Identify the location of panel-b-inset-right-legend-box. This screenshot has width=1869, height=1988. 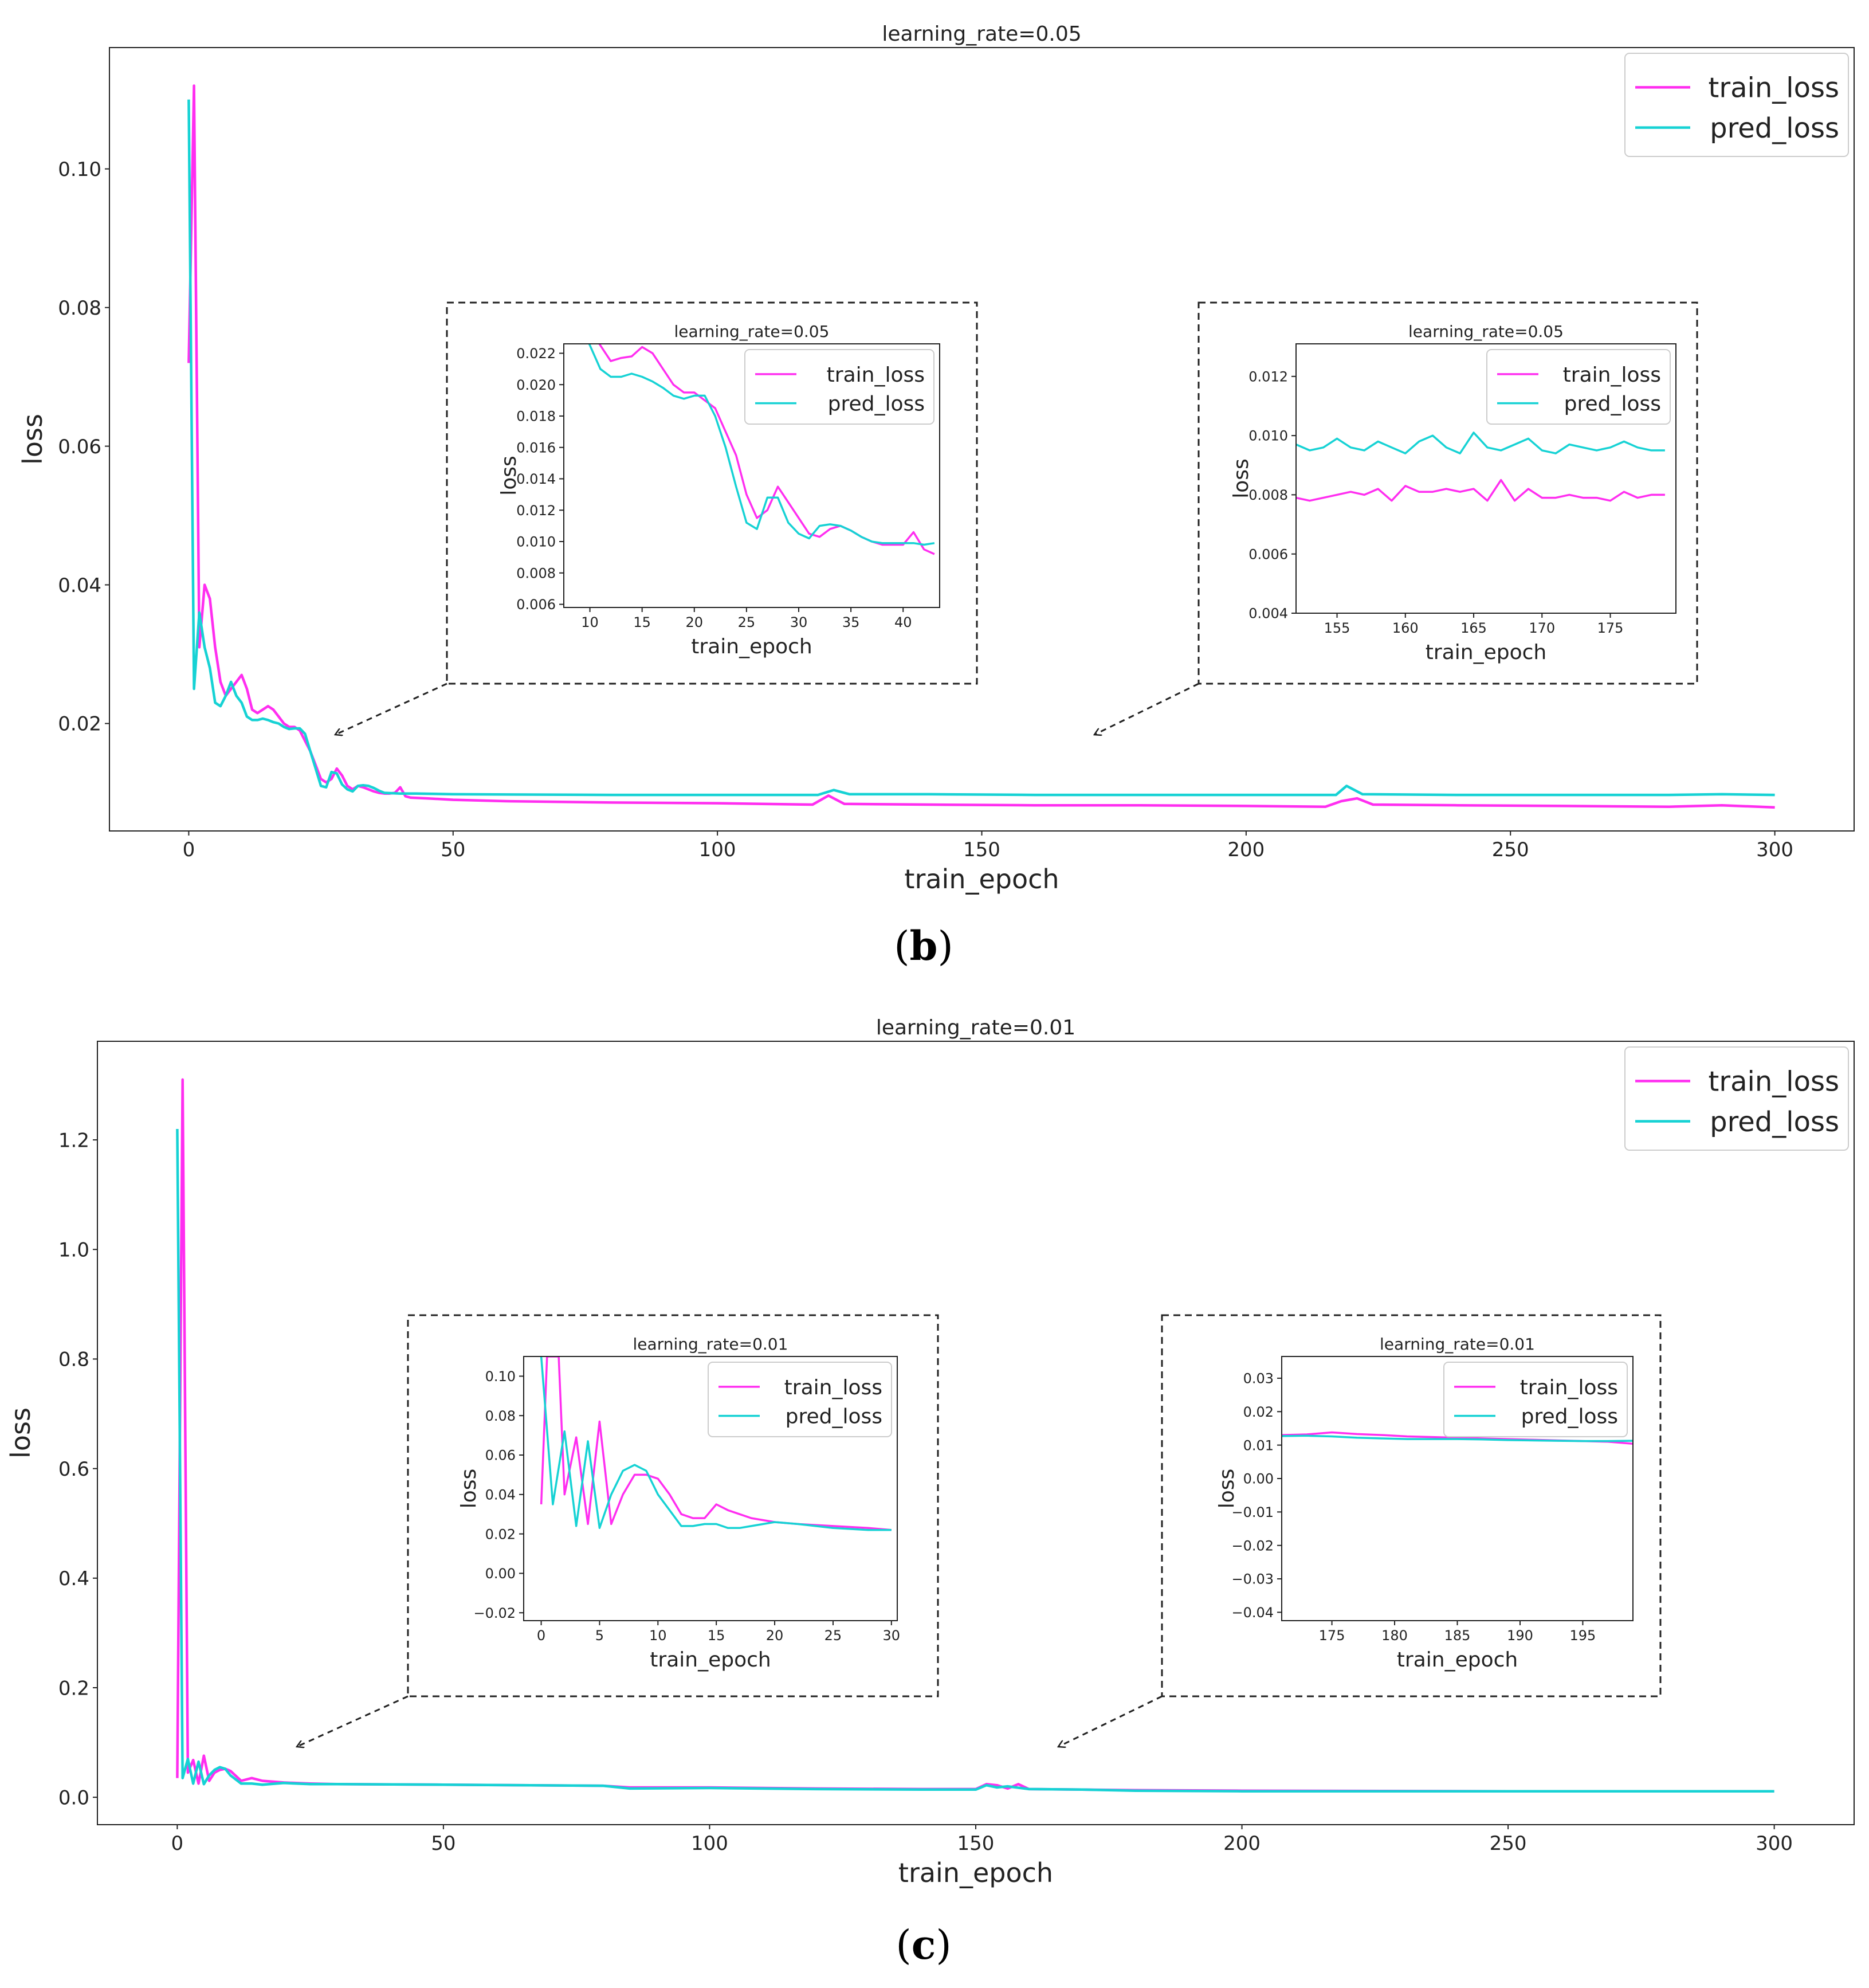
(1579, 387).